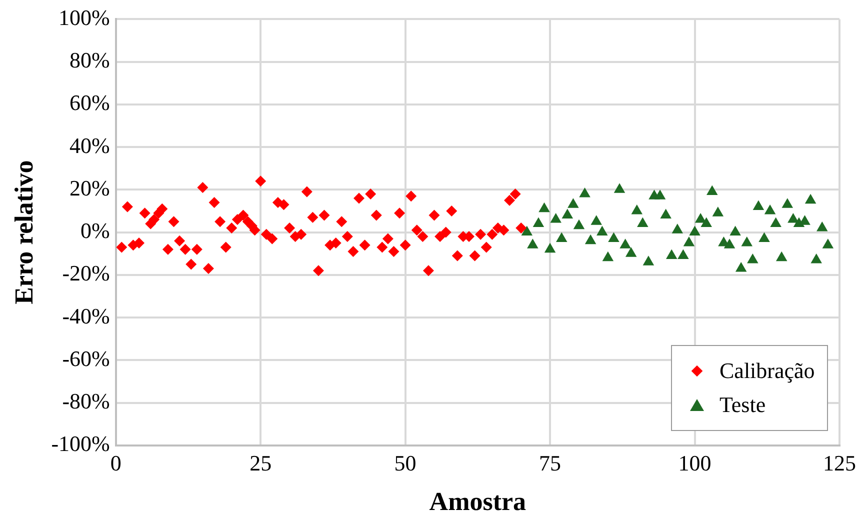  What do you see at coordinates (839, 463) in the screenshot?
I see `x-tick-label: 125` at bounding box center [839, 463].